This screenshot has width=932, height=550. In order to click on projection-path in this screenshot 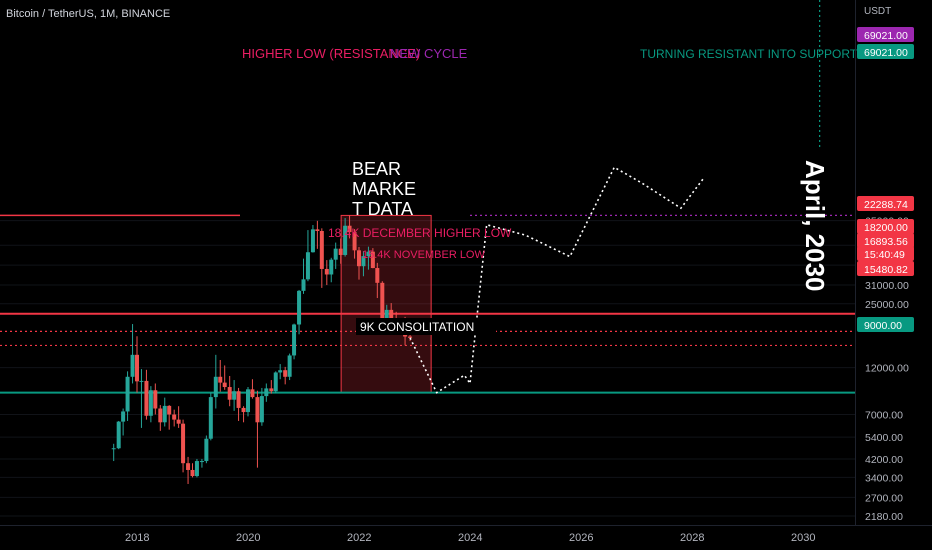, I will do `click(556, 280)`.